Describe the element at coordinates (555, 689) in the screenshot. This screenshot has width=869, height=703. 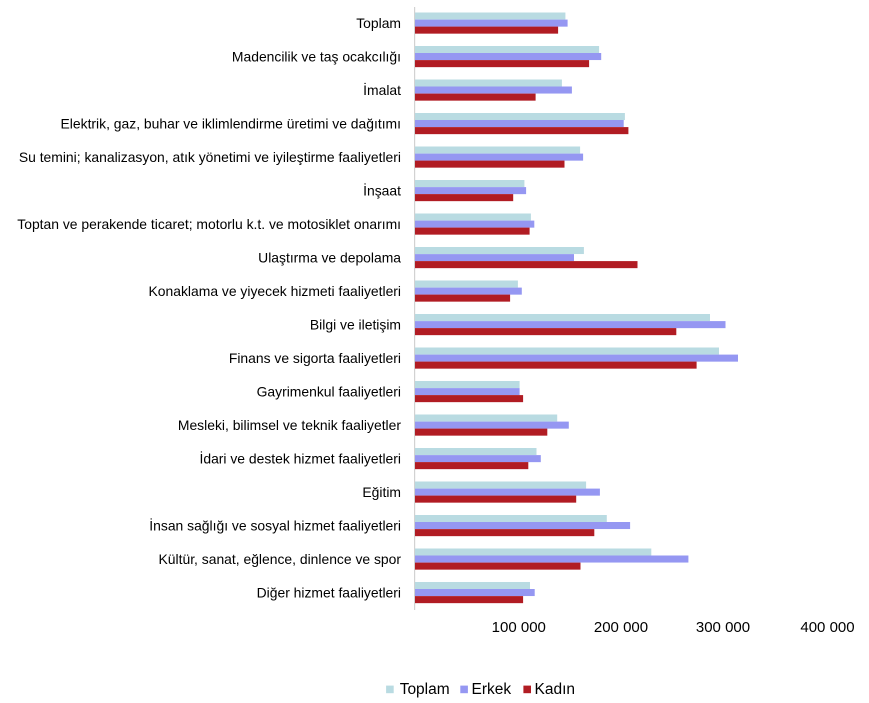
I see `svg-text: Kadın` at that location.